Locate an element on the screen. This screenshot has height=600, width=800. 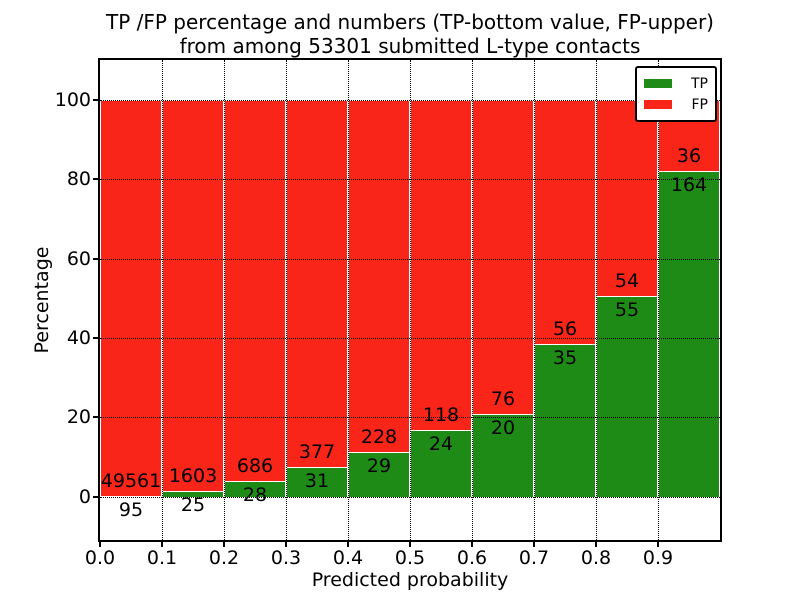
x-tick-label: 0.4 is located at coordinates (348, 558).